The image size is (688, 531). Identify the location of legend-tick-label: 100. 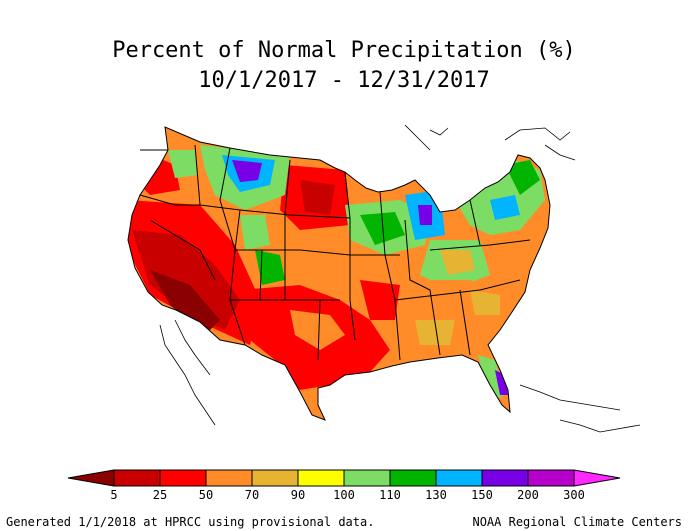
(344, 495).